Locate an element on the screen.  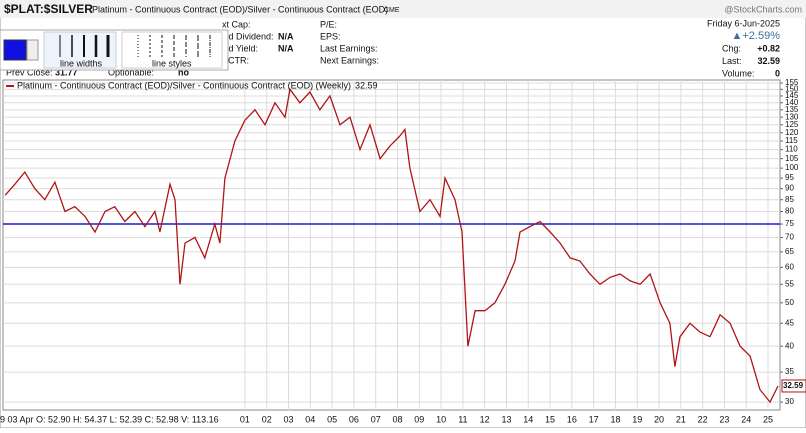
x-tick-label: 17 is located at coordinates (594, 419).